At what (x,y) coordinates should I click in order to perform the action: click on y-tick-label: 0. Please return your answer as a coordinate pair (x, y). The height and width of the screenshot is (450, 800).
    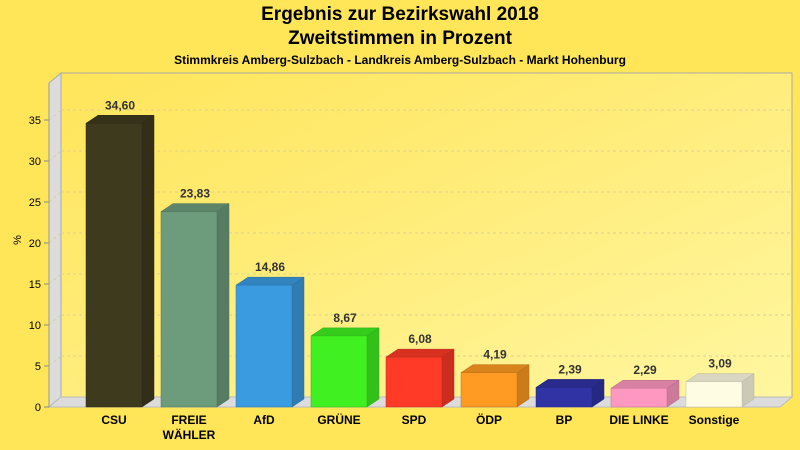
    Looking at the image, I should click on (38, 408).